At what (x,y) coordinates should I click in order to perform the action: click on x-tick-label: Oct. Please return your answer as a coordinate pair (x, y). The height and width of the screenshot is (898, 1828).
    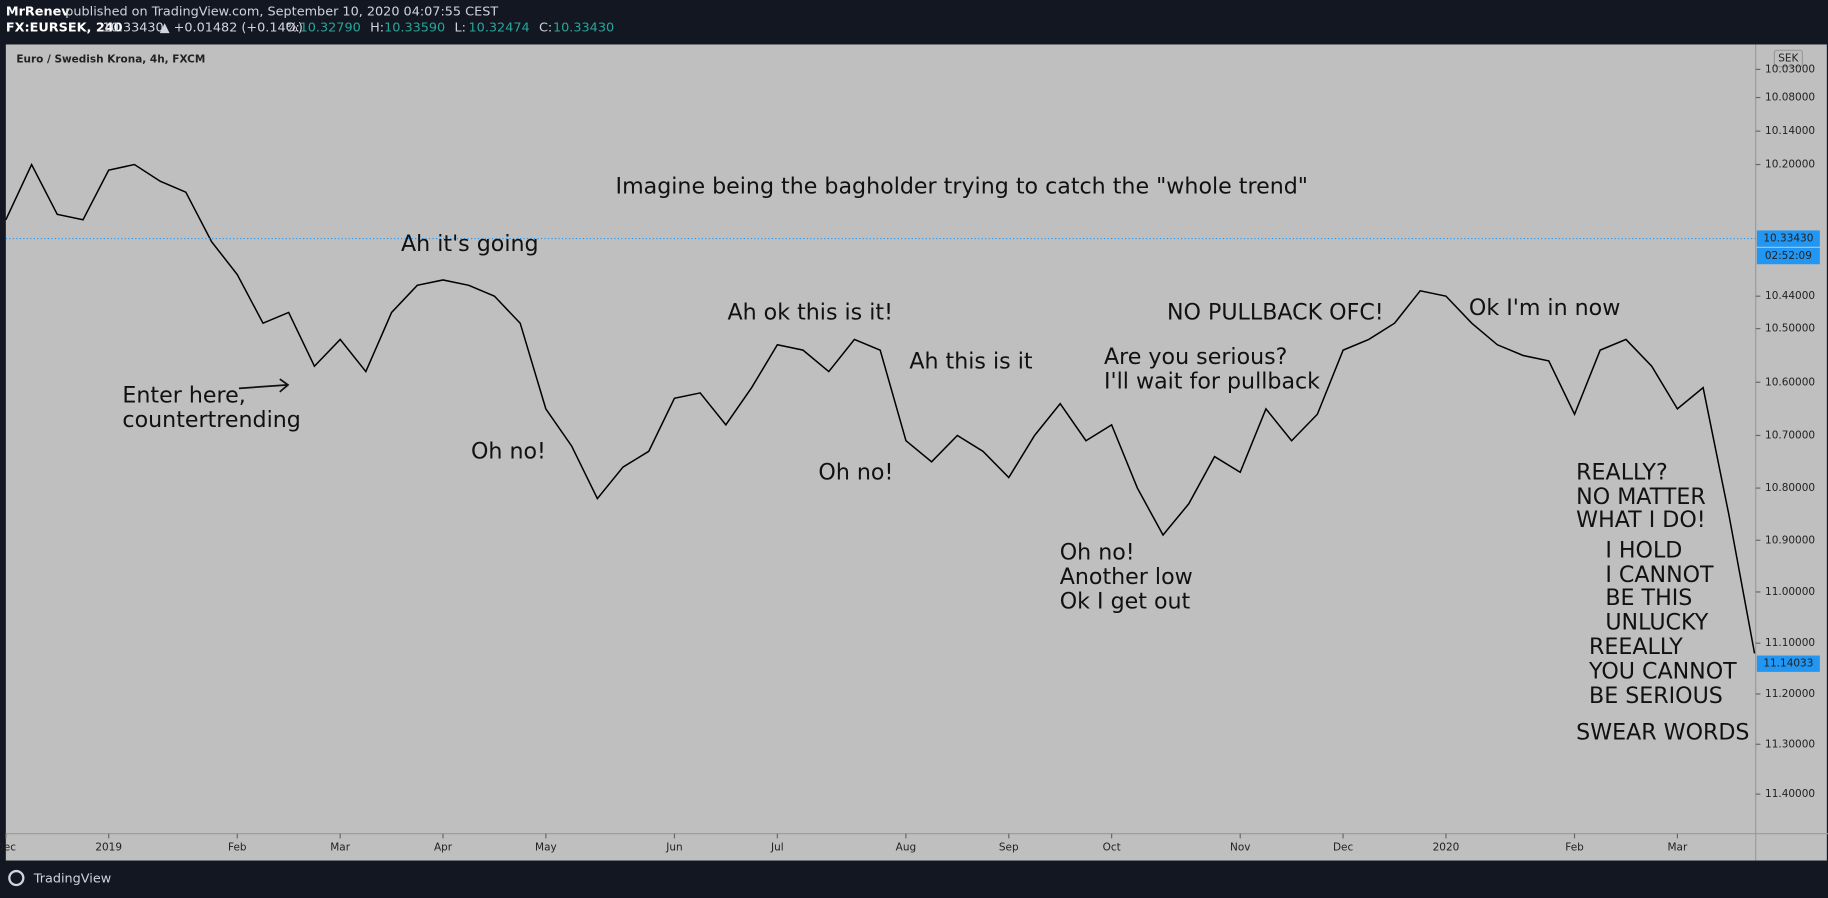
    Looking at the image, I should click on (1112, 848).